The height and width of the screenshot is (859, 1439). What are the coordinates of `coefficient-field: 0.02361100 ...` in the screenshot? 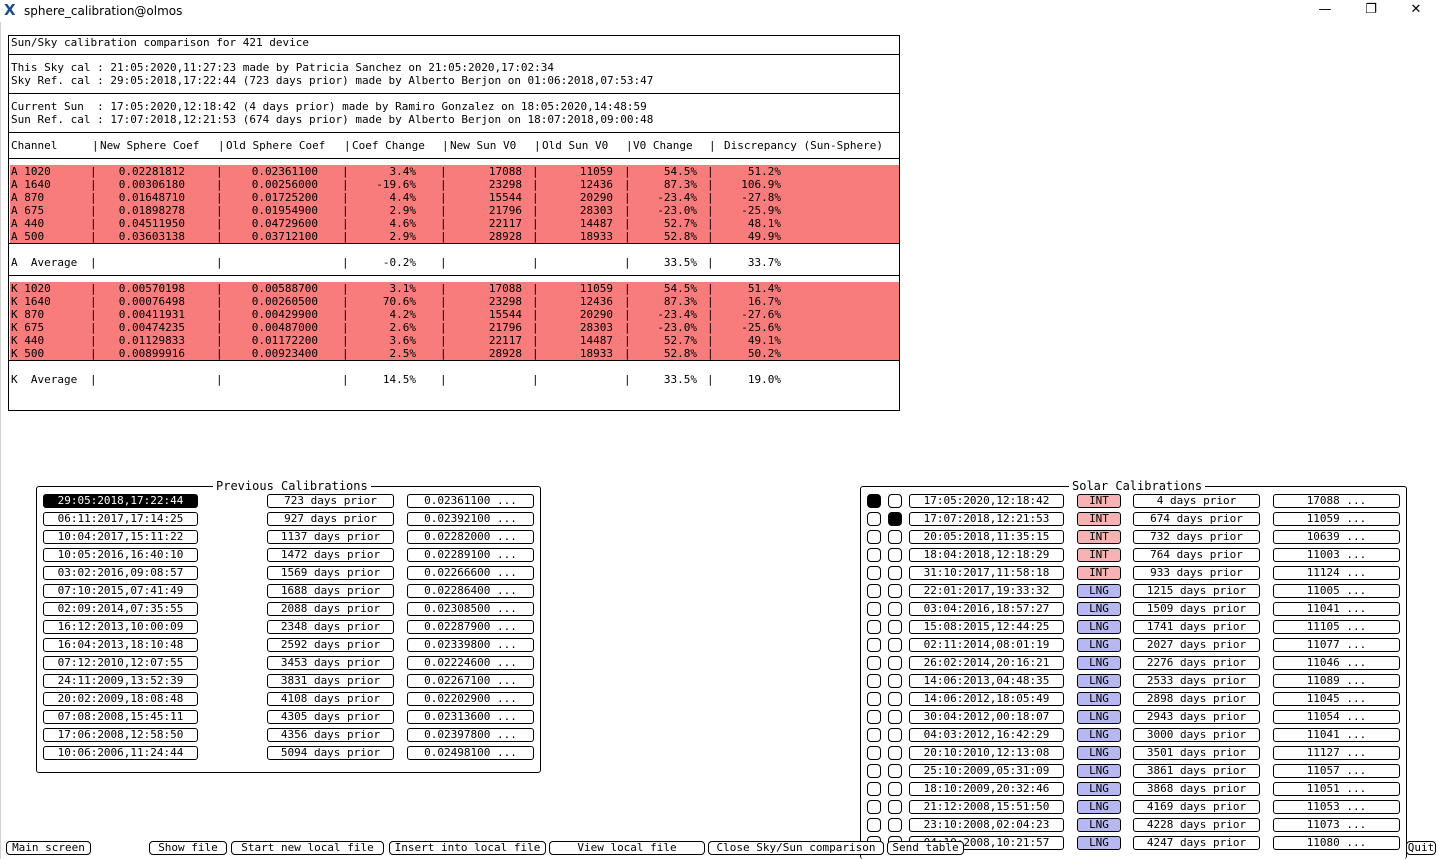 It's located at (470, 501).